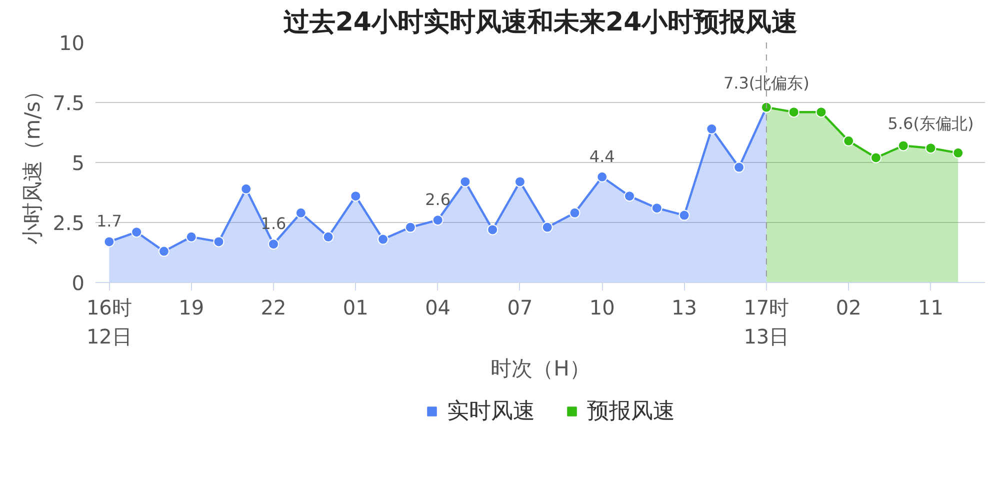 Image resolution: width=1000 pixels, height=500 pixels. Describe the element at coordinates (78, 283) in the screenshot. I see `y-tick-label: 0` at that location.